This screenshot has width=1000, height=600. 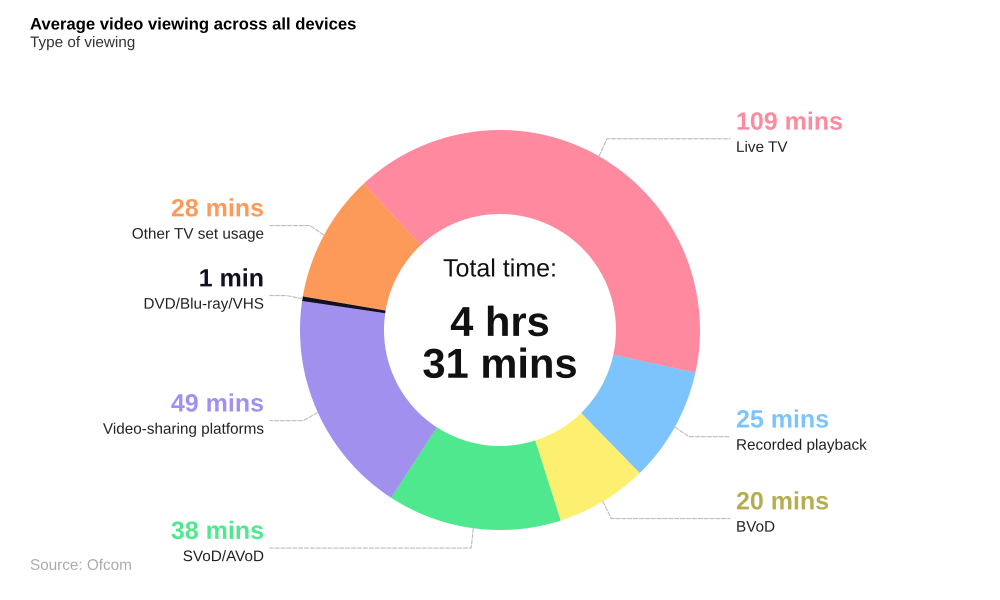 I want to click on slice-label: Live TV, so click(x=762, y=146).